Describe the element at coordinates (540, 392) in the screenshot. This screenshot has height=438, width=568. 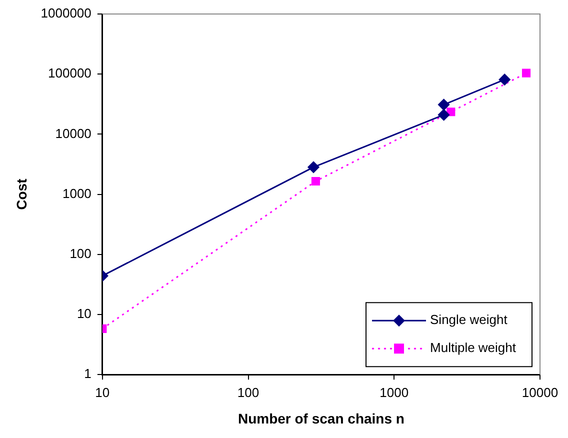
I see `x-tick-label: 10000` at that location.